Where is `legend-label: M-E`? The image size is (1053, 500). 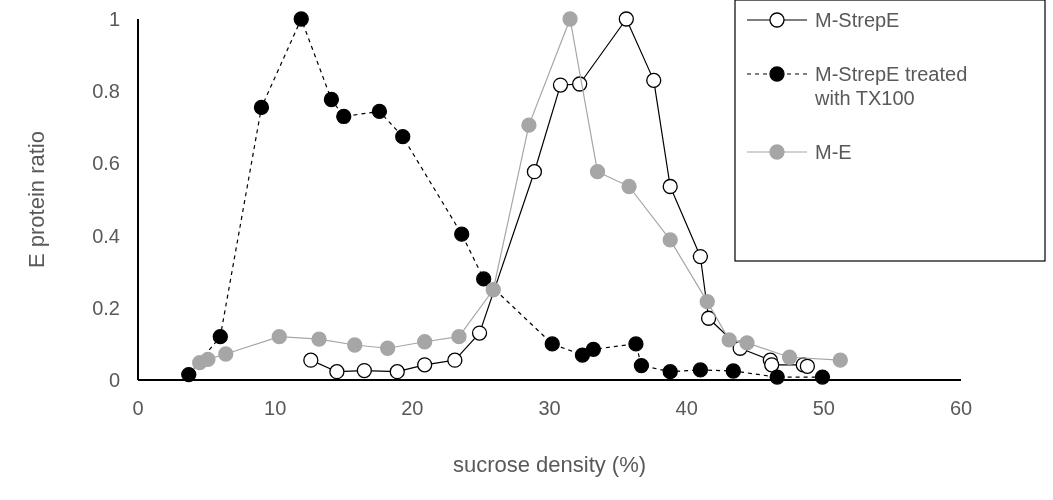 legend-label: M-E is located at coordinates (833, 152).